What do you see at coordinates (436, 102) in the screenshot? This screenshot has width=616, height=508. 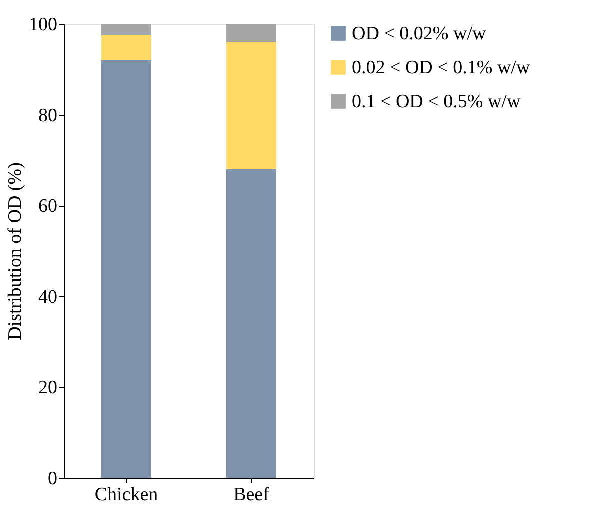 I see `legend-label: 0.1 < OD < 0.5% w/w` at bounding box center [436, 102].